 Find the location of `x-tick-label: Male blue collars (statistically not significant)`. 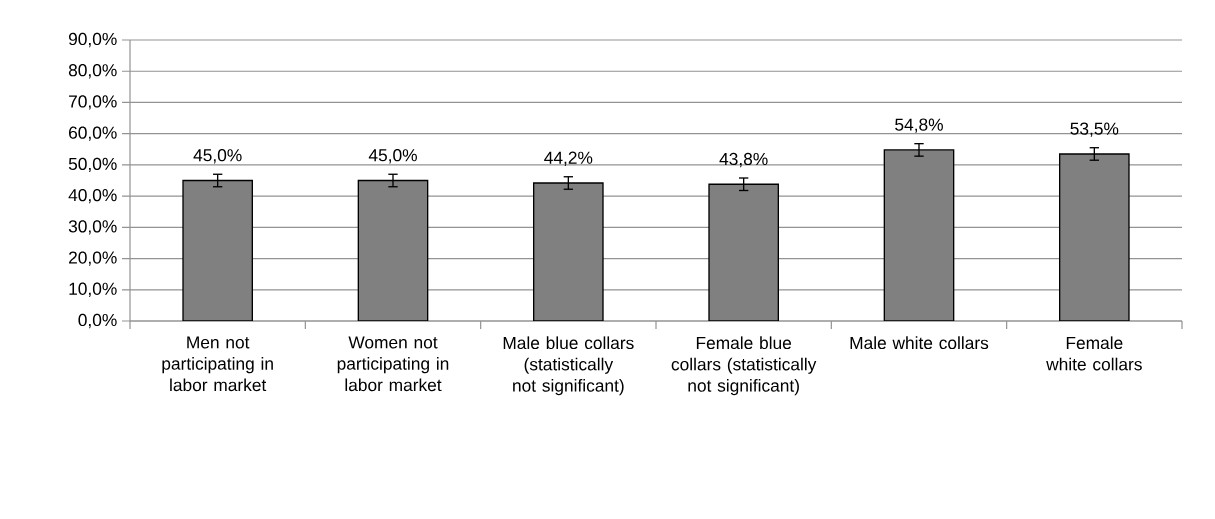

x-tick-label: Male blue collars (statistically not significant) is located at coordinates (568, 366).